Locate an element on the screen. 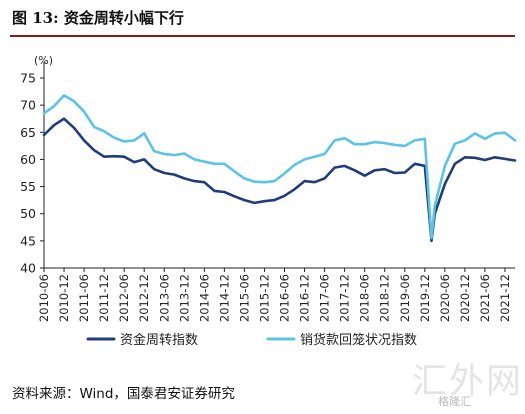  x-tick-label: 2010-06 is located at coordinates (44, 298).